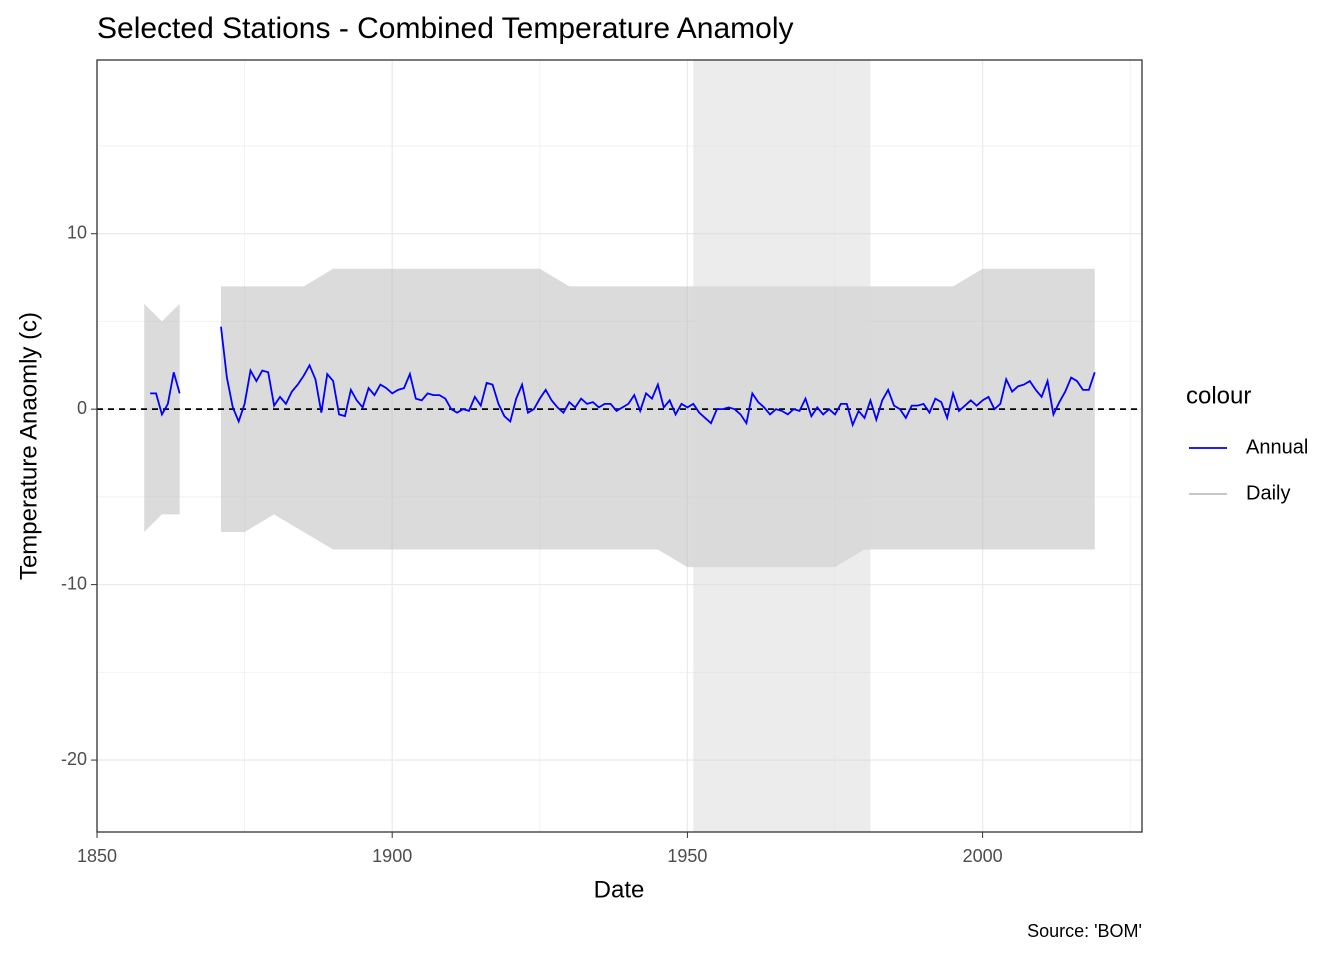 This screenshot has height=965, width=1344. Describe the element at coordinates (77, 232) in the screenshot. I see `y-tick-label: 10` at that location.